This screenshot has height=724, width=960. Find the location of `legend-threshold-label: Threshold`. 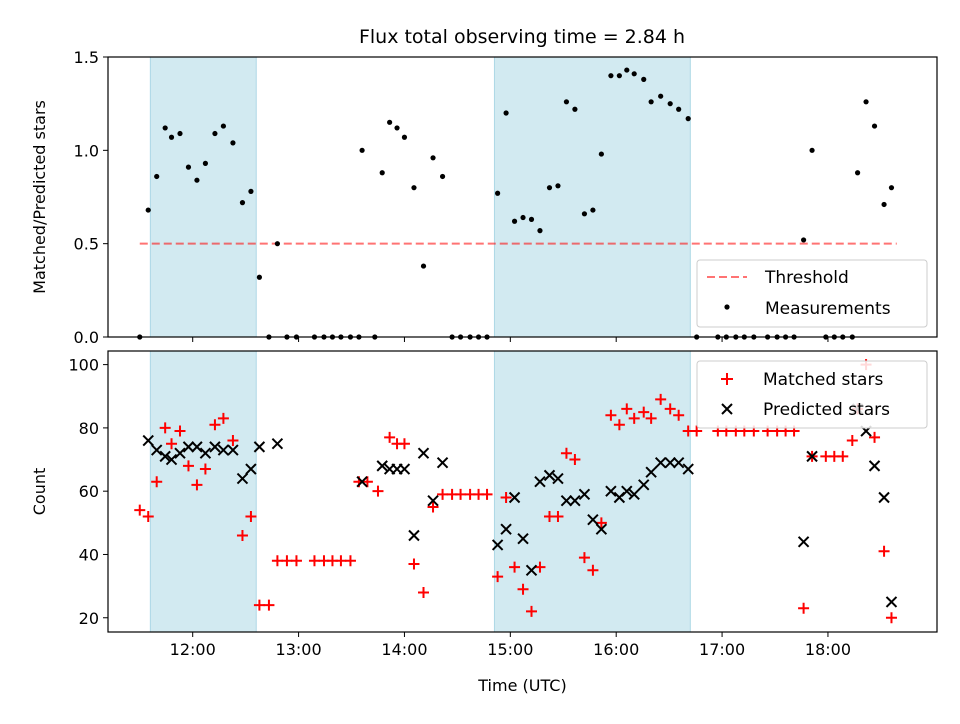

legend-threshold-label: Threshold is located at coordinates (806, 278).